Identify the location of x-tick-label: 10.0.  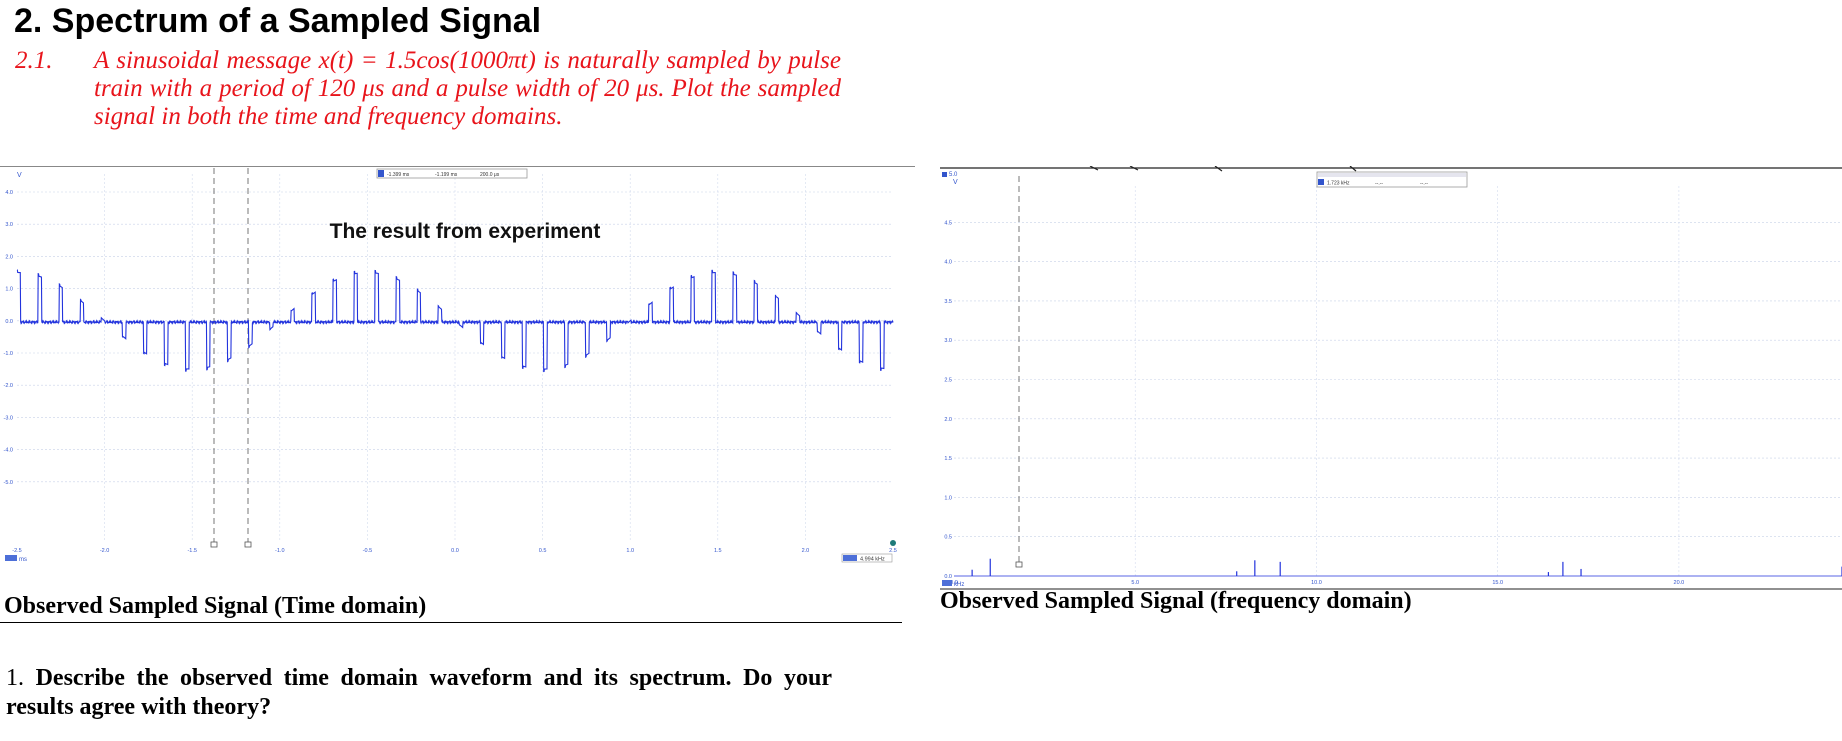
(1316, 583).